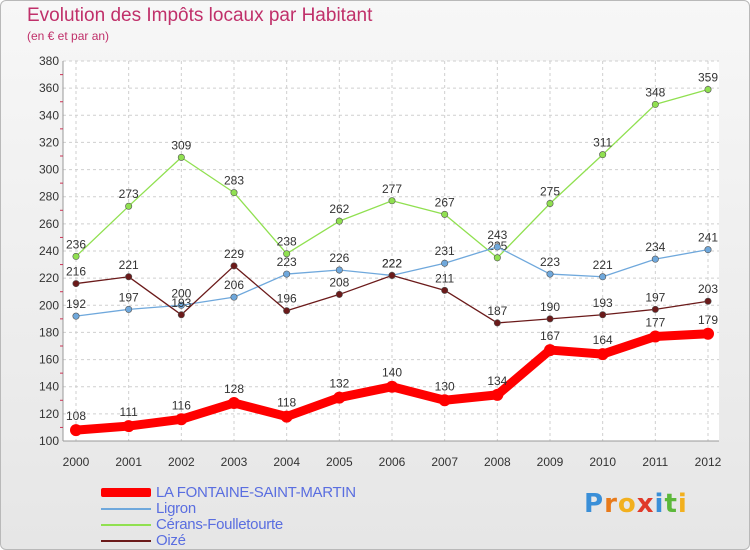 This screenshot has width=750, height=550. What do you see at coordinates (497, 462) in the screenshot?
I see `x-tick-label: 2008` at bounding box center [497, 462].